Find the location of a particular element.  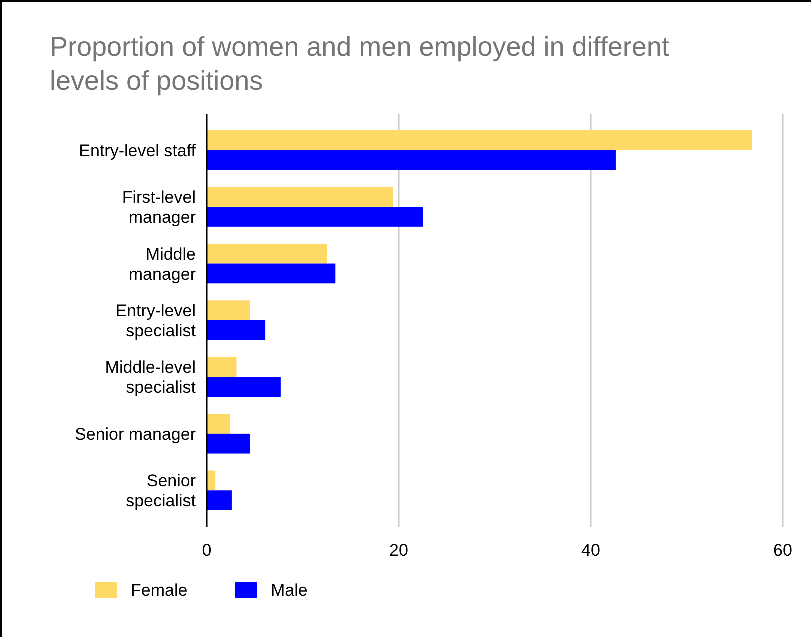

y-tick-label: Entry-level staff is located at coordinates (137, 150).